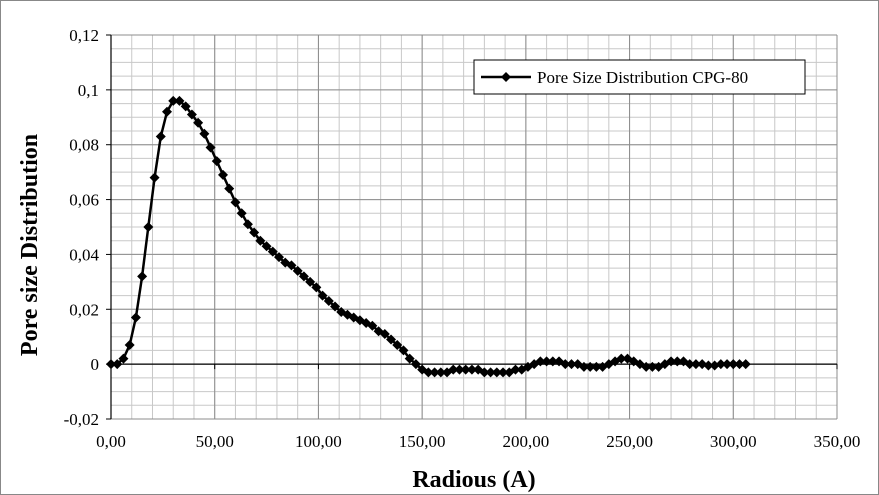 The height and width of the screenshot is (495, 879). I want to click on x-tick-label: 200,00, so click(525, 441).